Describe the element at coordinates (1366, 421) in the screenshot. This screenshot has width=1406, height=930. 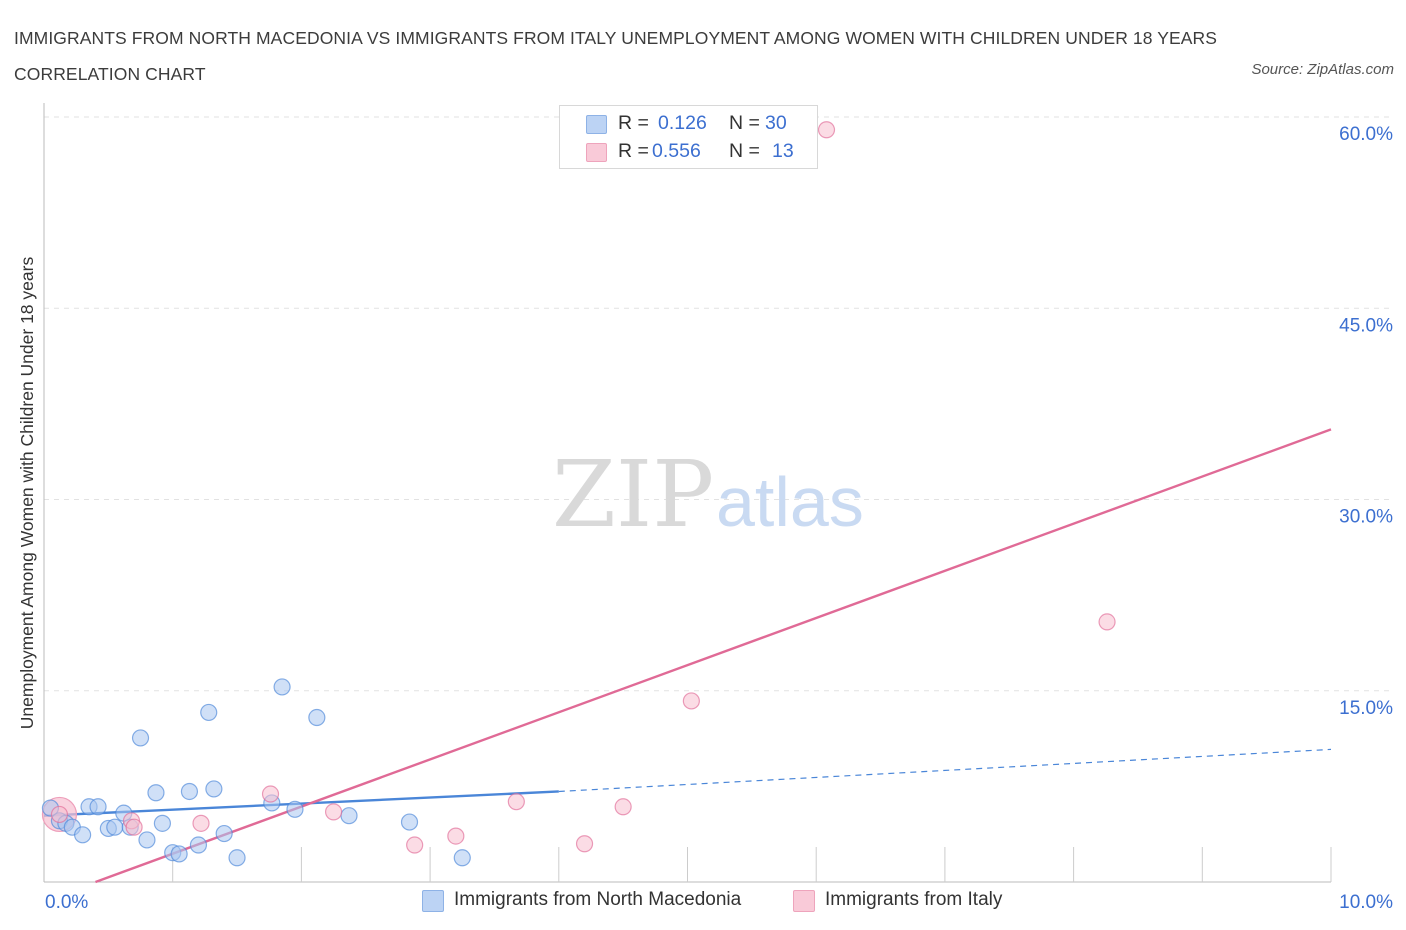
I see `y-tick-labels: 15.0% 30.0% 45.0% 60.0%` at that location.